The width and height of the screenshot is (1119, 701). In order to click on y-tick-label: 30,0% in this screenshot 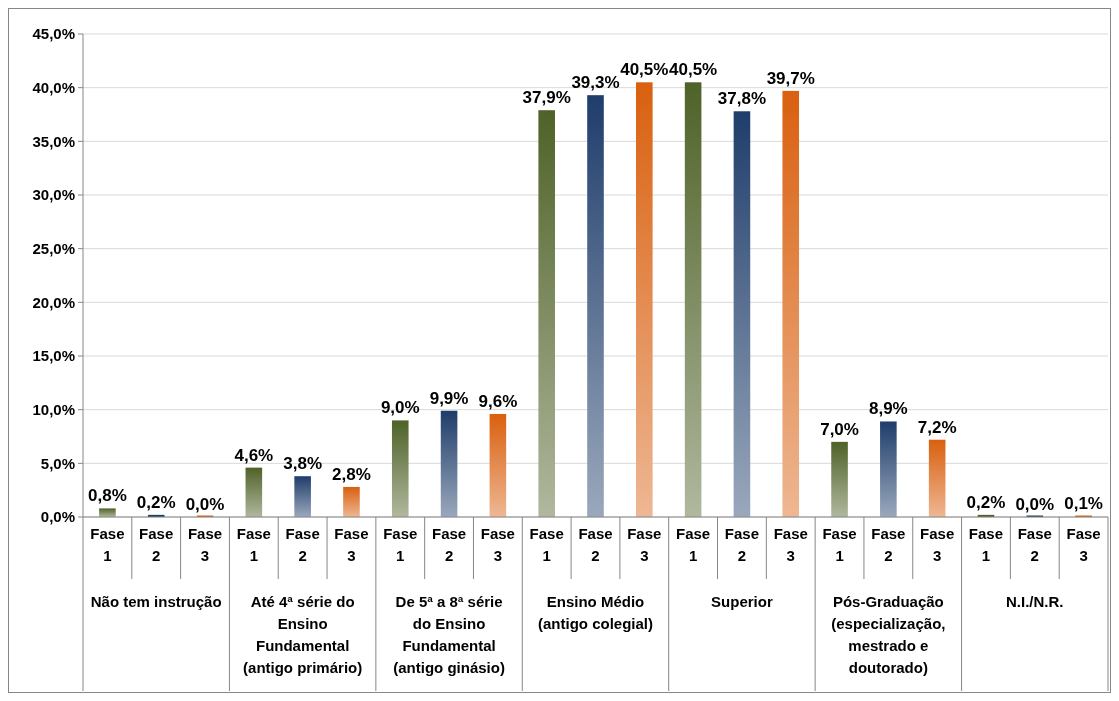, I will do `click(53, 195)`.